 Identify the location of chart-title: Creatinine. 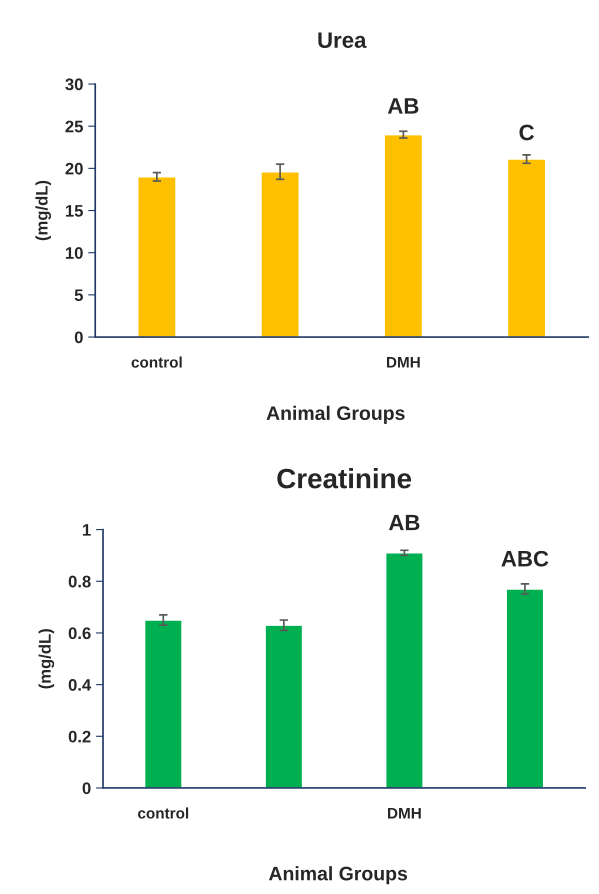
(344, 478).